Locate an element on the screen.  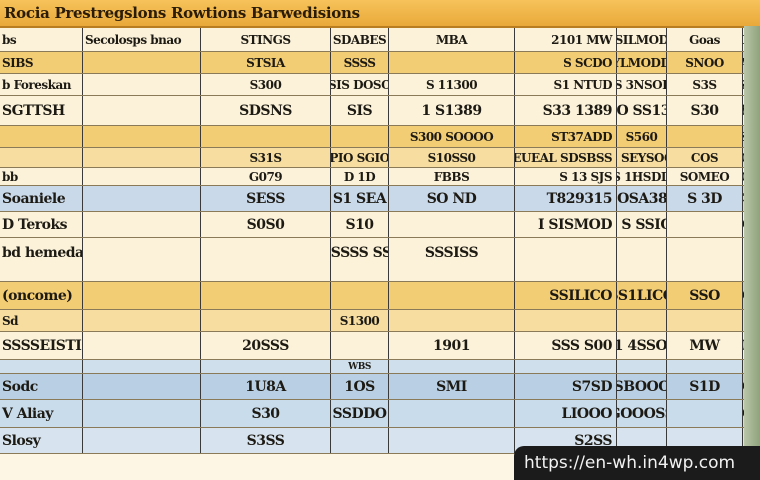
table-cell: WBS is located at coordinates (359, 366).